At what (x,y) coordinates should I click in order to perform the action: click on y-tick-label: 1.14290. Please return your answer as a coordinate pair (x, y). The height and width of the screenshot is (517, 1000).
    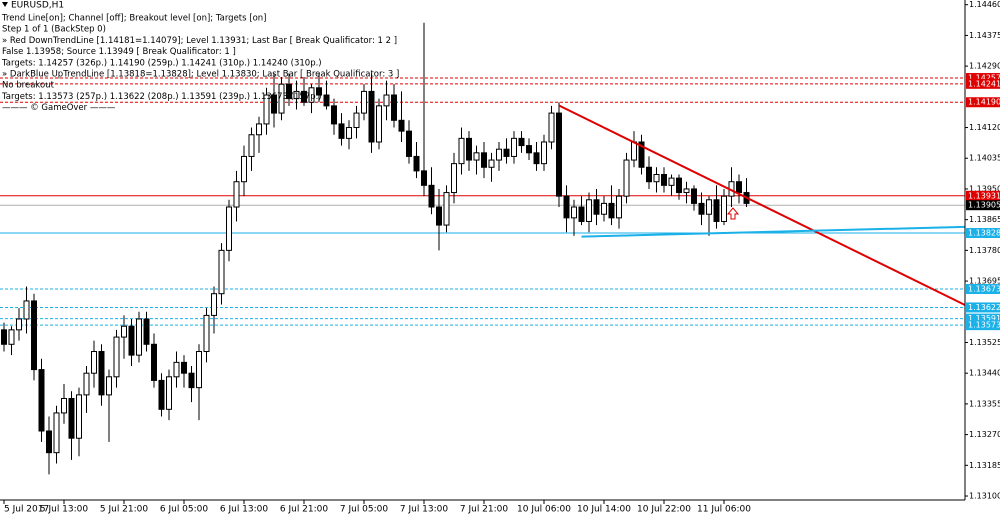
    Looking at the image, I should click on (984, 66).